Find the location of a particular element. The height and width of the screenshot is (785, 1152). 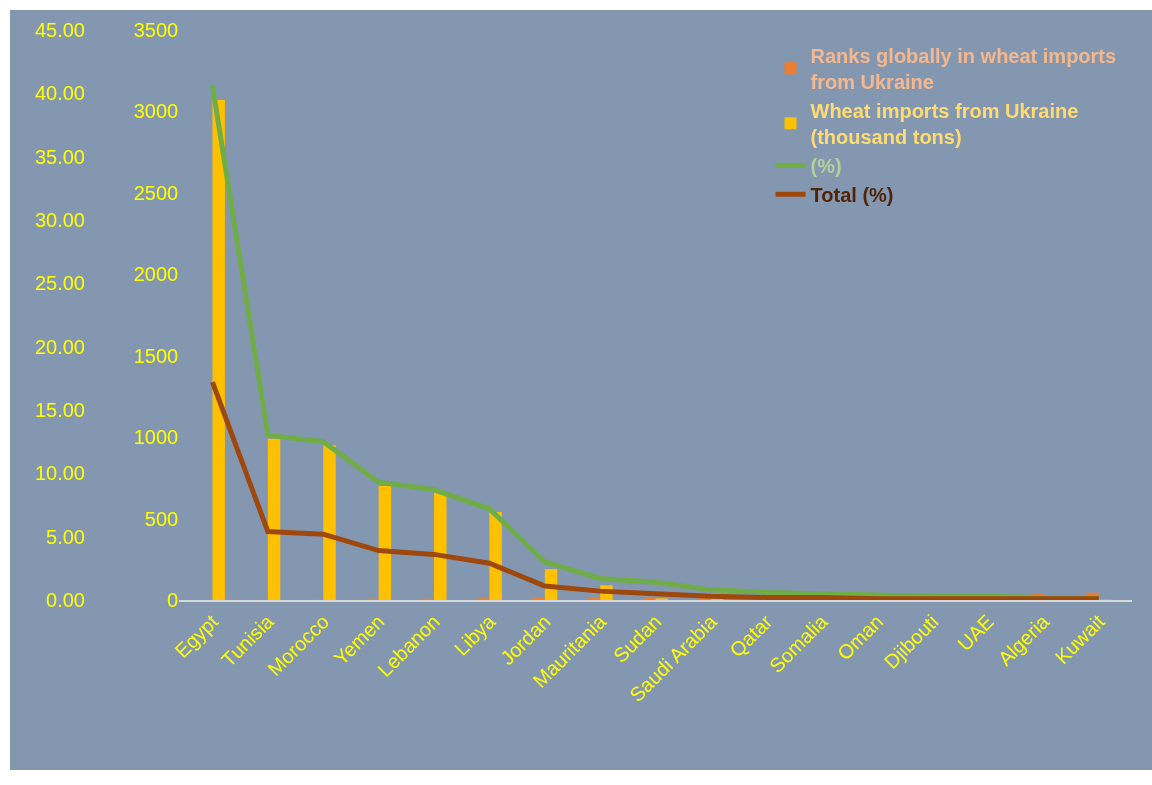

y2-tick-label: 20.00 is located at coordinates (59, 346).